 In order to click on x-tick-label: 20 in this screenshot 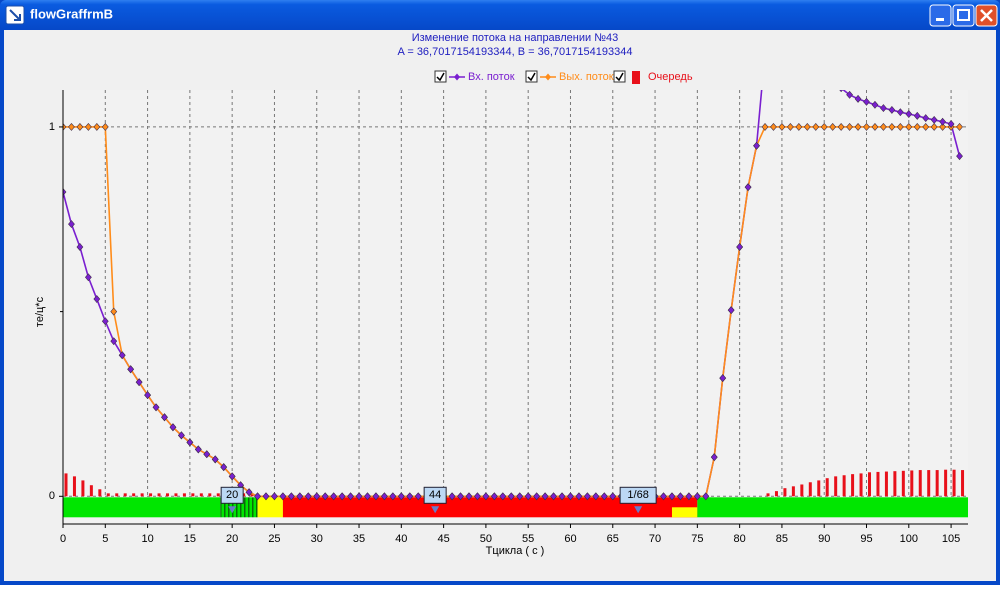, I will do `click(232, 539)`.